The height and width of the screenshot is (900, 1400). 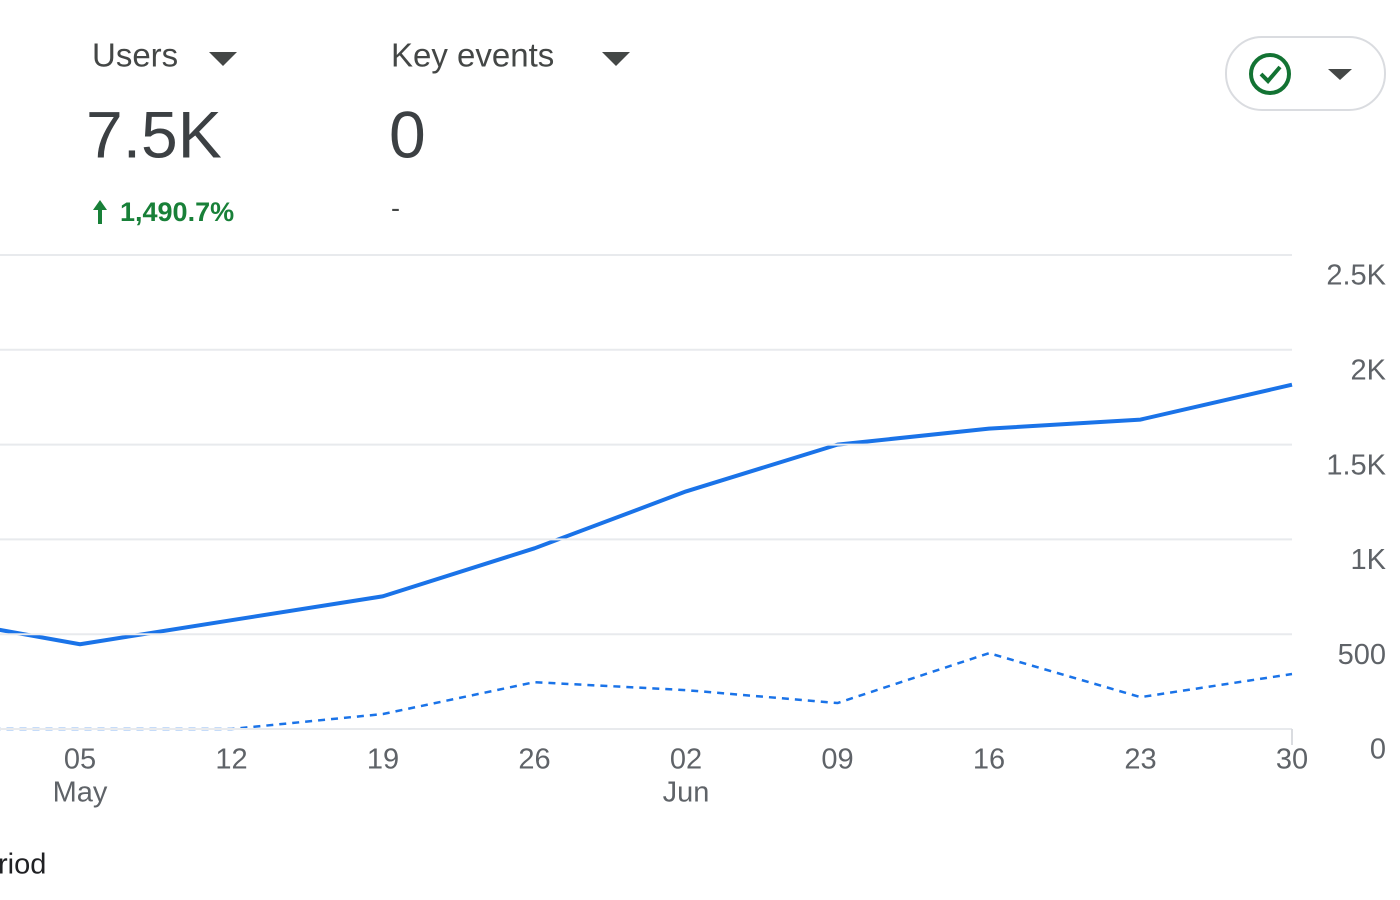 What do you see at coordinates (1362, 655) in the screenshot?
I see `y-tick-label: 500` at bounding box center [1362, 655].